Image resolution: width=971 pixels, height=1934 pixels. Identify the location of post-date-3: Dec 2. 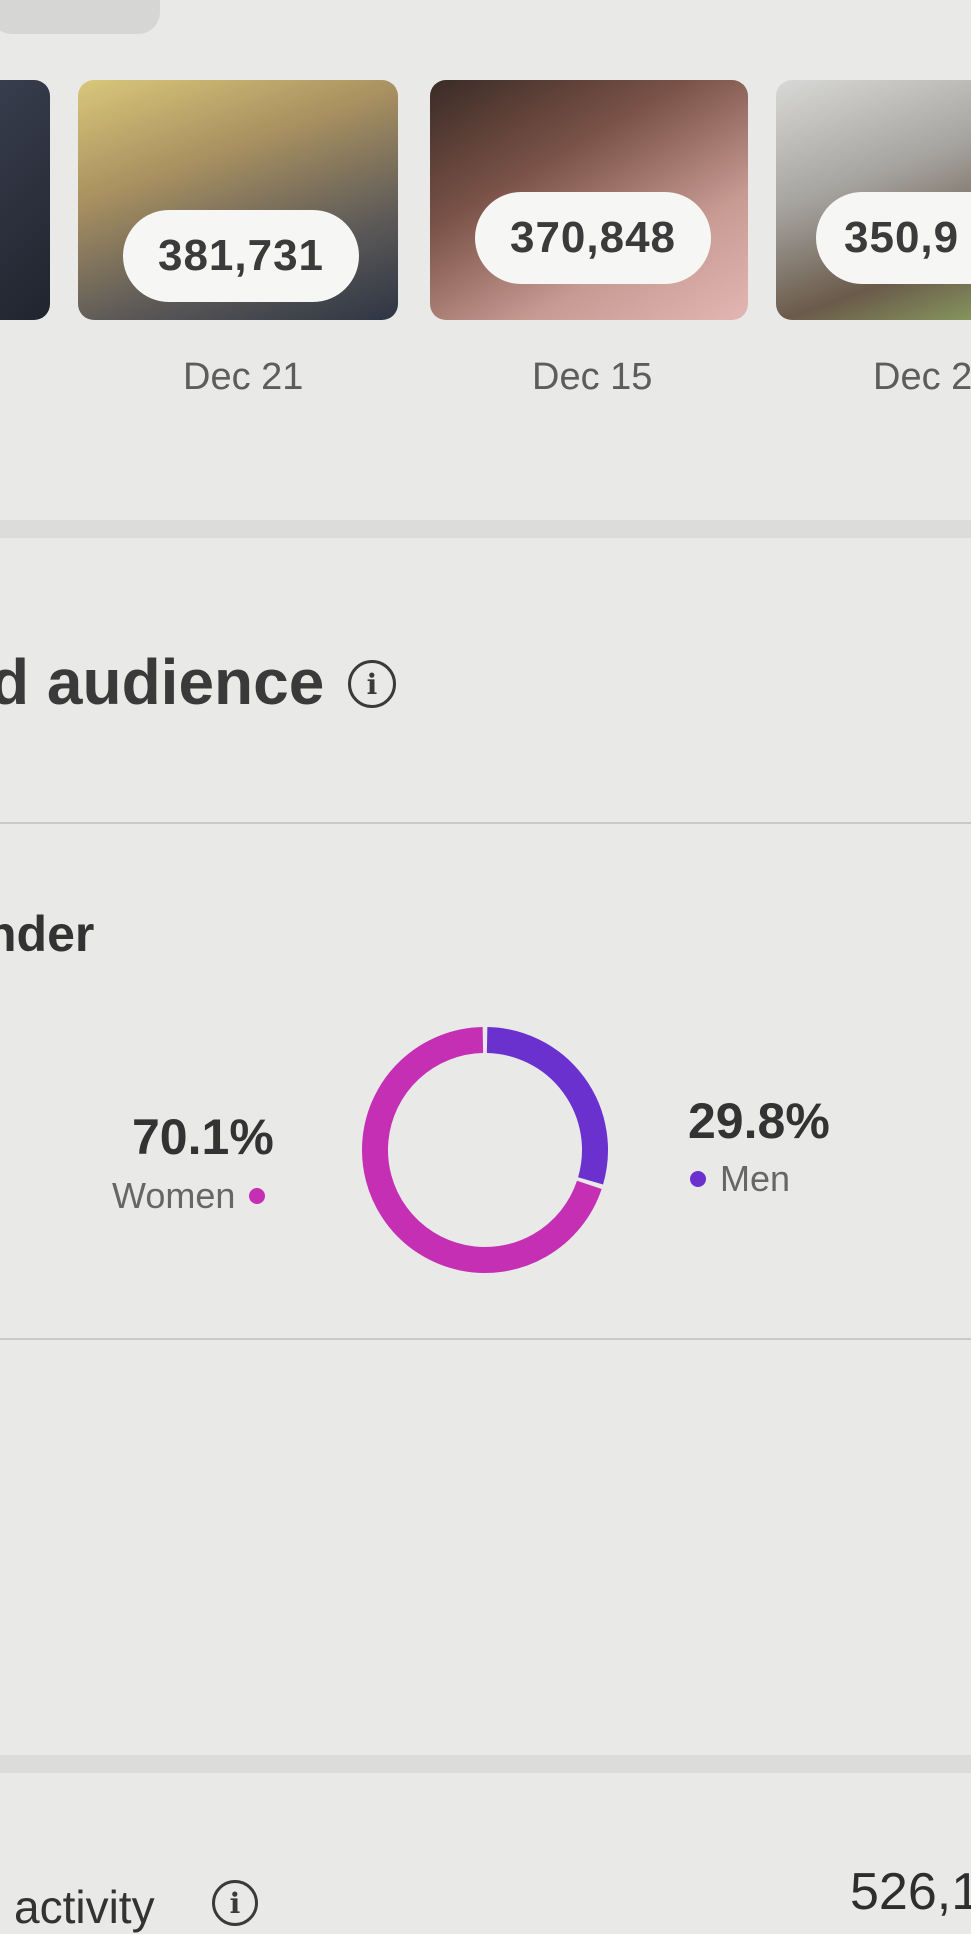
(922, 377).